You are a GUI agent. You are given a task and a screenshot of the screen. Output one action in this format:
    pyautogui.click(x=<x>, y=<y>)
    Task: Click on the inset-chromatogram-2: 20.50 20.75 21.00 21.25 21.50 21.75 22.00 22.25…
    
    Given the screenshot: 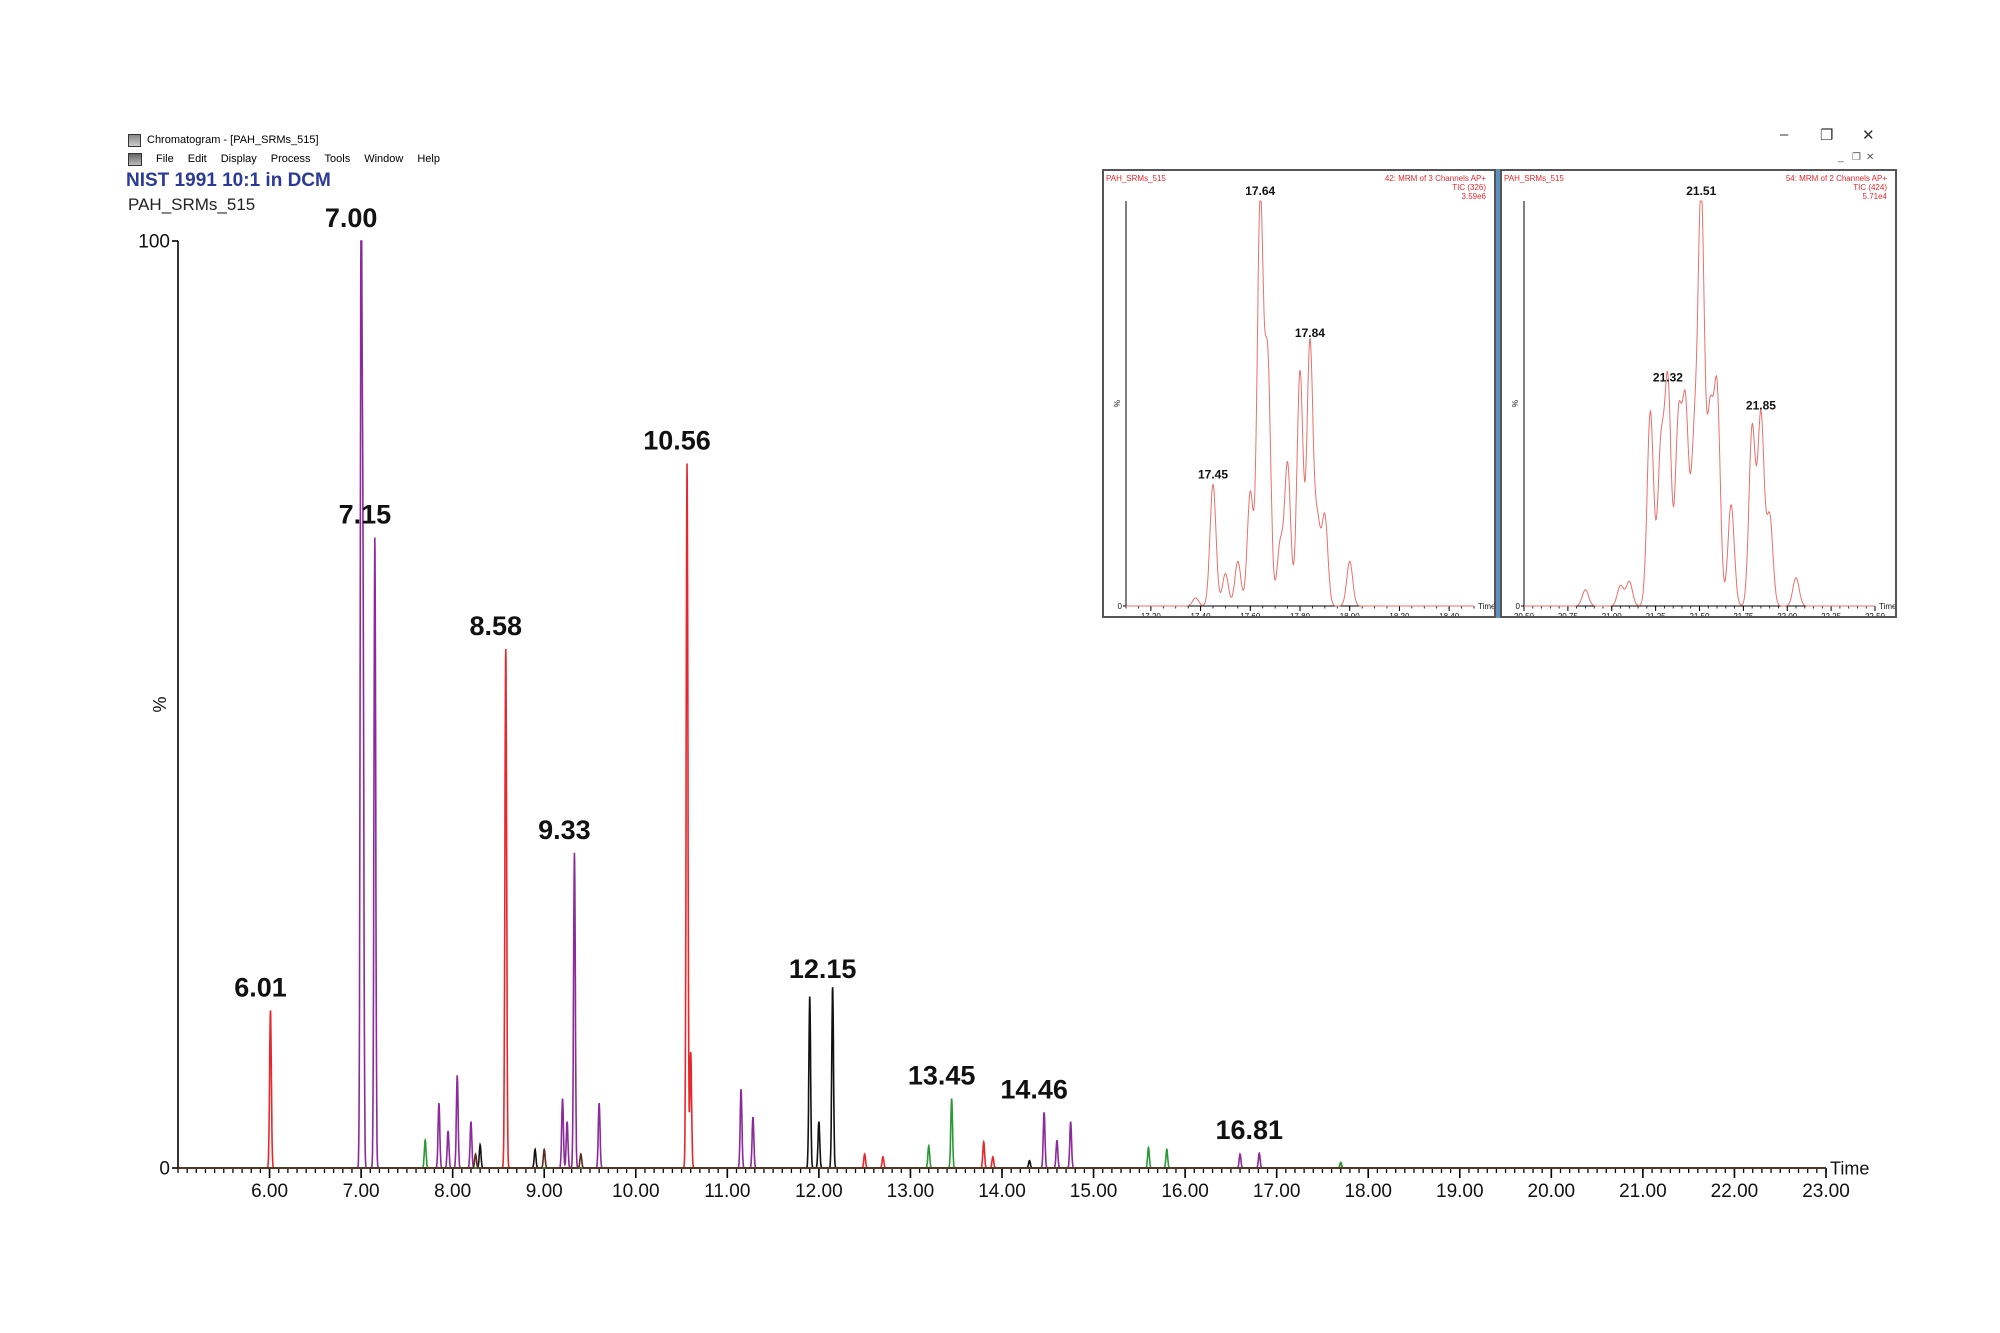 What is the action you would take?
    pyautogui.click(x=1700, y=397)
    